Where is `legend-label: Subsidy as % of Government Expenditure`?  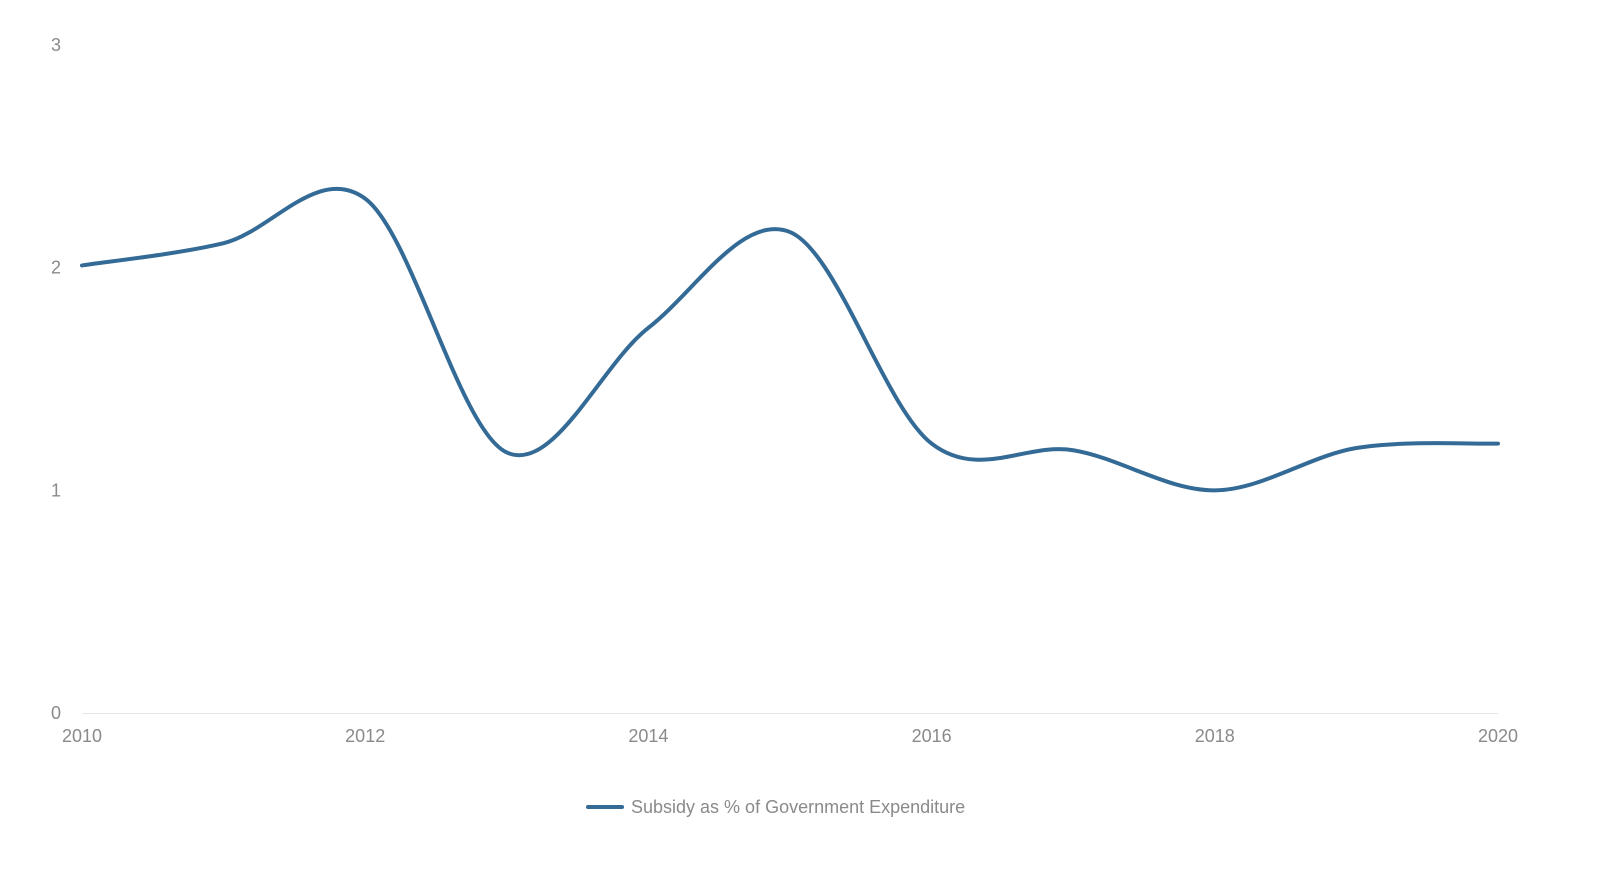 legend-label: Subsidy as % of Government Expenditure is located at coordinates (798, 807).